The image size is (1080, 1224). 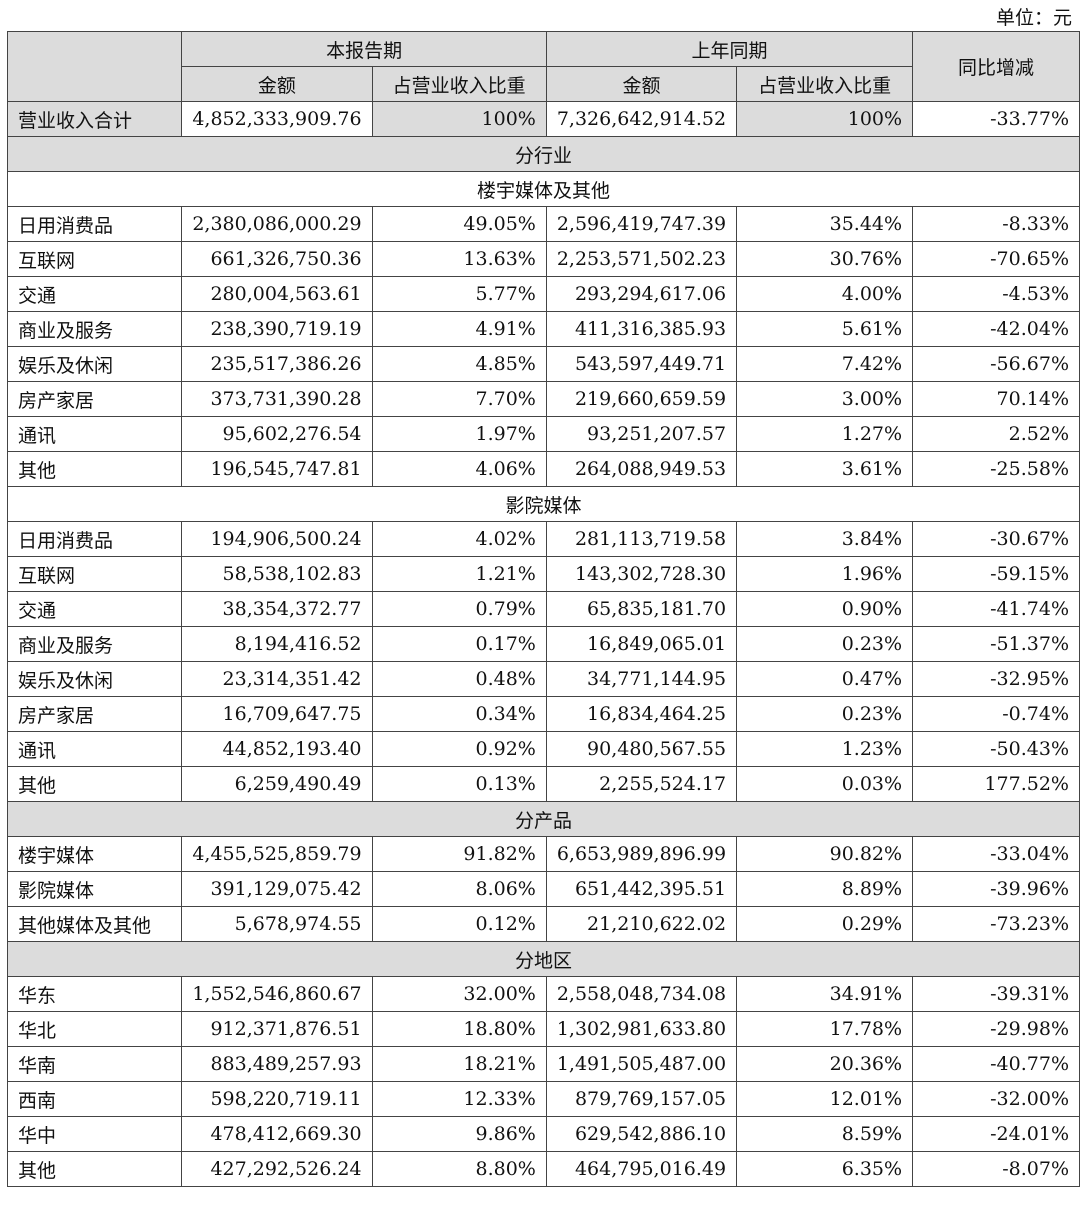 What do you see at coordinates (825, 609) in the screenshot?
I see `ratio-prior: 0.90%` at bounding box center [825, 609].